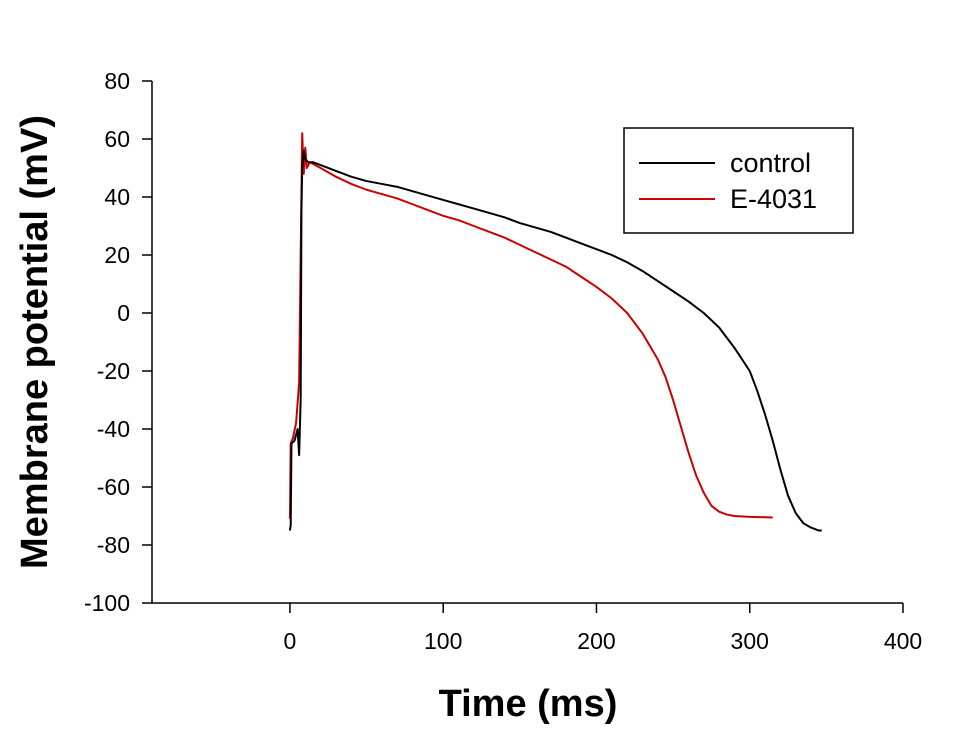  I want to click on x-tick-label: 200, so click(596, 641).